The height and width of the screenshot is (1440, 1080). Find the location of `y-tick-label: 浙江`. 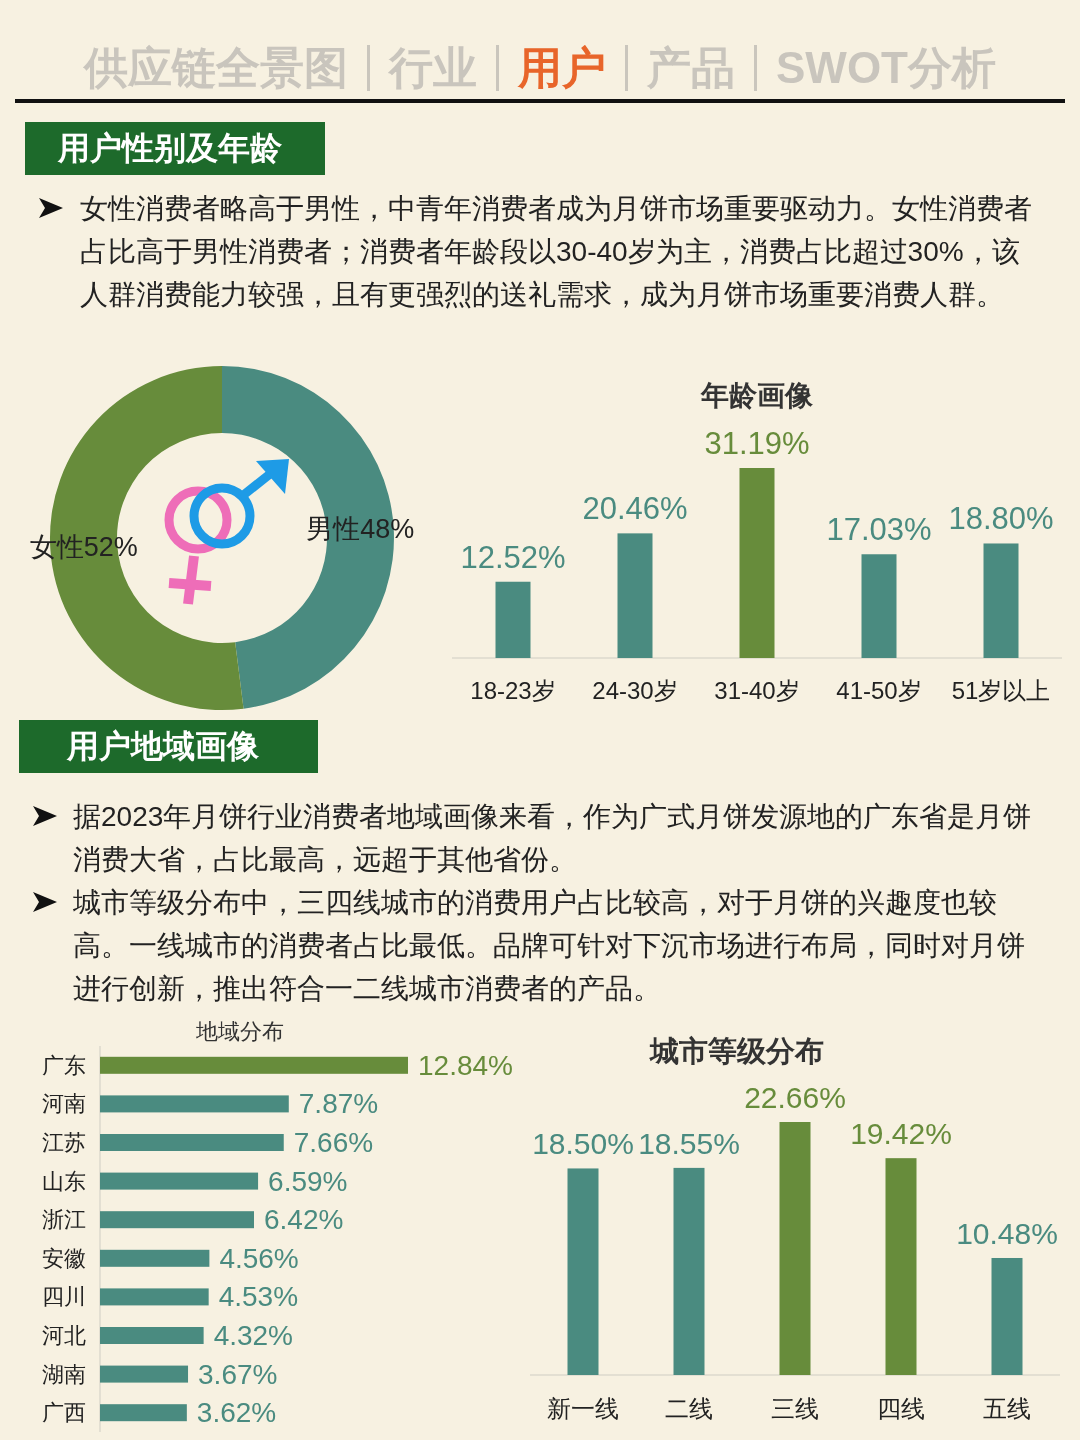

y-tick-label: 浙江 is located at coordinates (64, 1220).